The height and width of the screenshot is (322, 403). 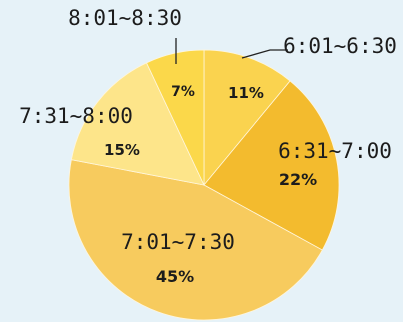 I want to click on slice-percent-label-4: 15%, so click(x=122, y=150).